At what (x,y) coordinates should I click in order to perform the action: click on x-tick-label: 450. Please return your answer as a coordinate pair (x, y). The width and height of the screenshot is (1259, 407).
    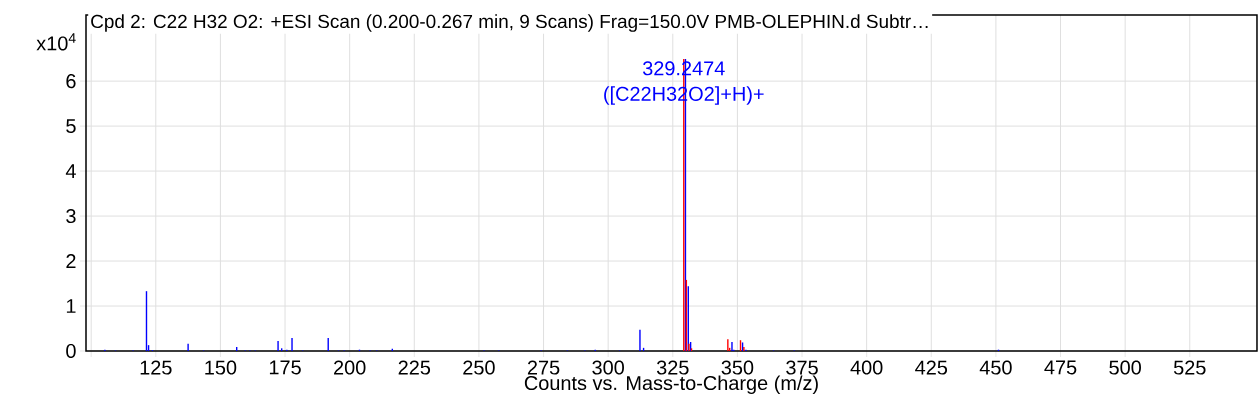
    Looking at the image, I should click on (995, 367).